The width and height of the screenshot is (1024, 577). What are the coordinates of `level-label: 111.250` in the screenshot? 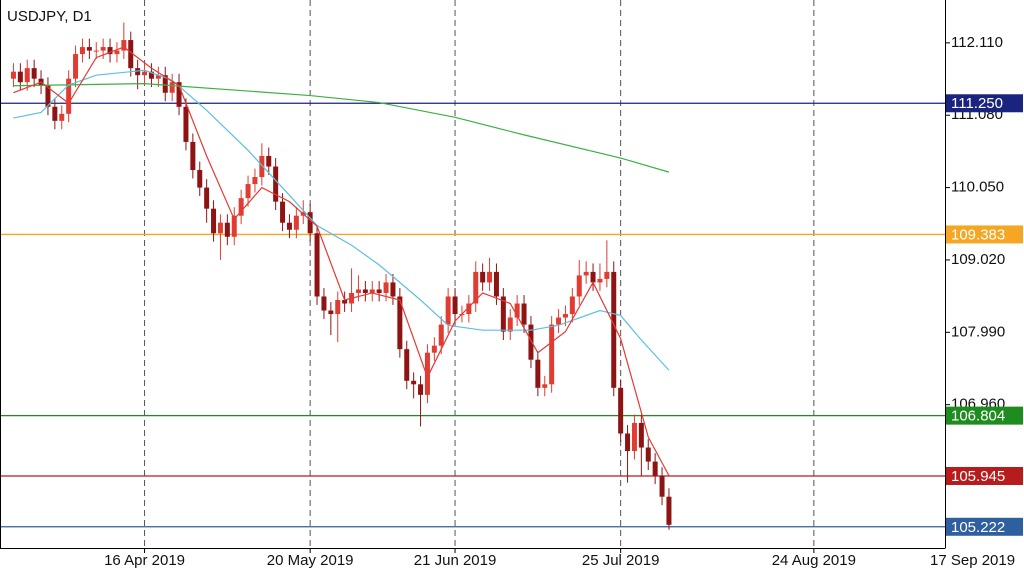 It's located at (977, 103).